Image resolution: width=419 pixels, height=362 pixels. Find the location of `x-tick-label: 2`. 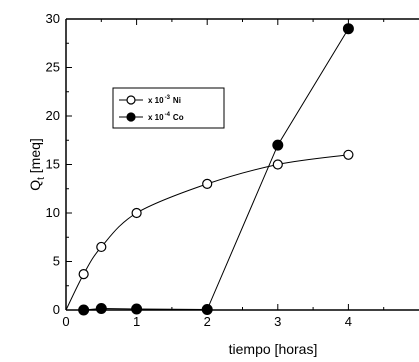

x-tick-label: 2 is located at coordinates (207, 321).